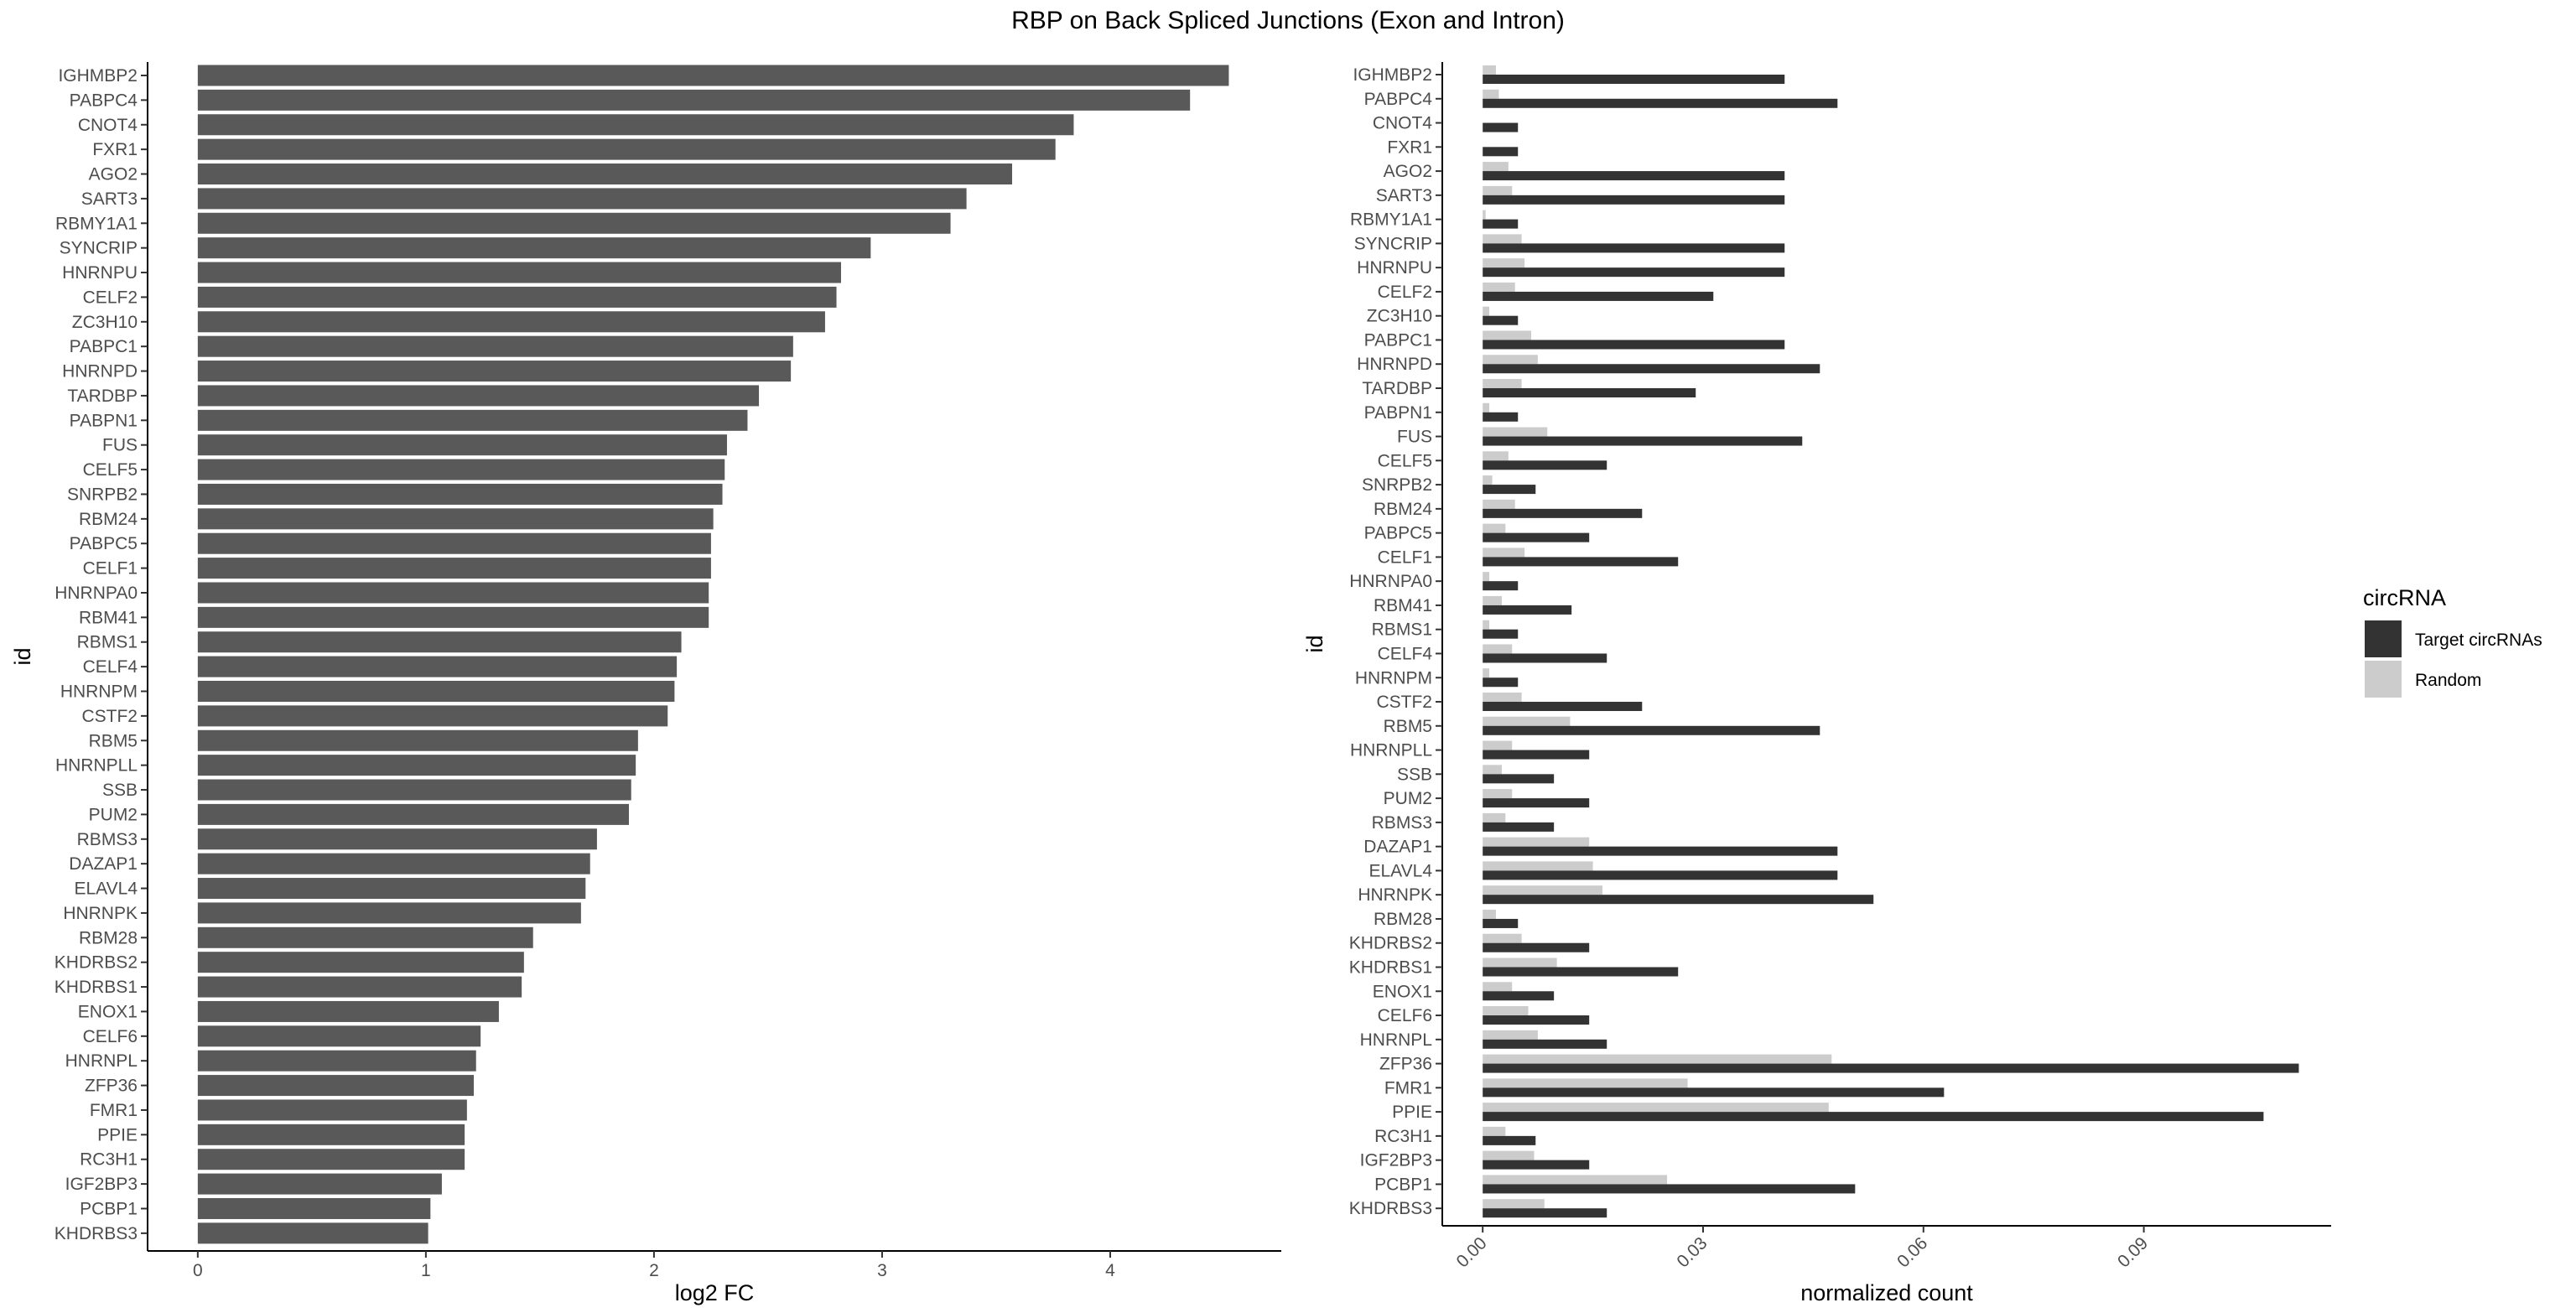  What do you see at coordinates (1891, 1068) in the screenshot?
I see `bar-target-zfp36` at bounding box center [1891, 1068].